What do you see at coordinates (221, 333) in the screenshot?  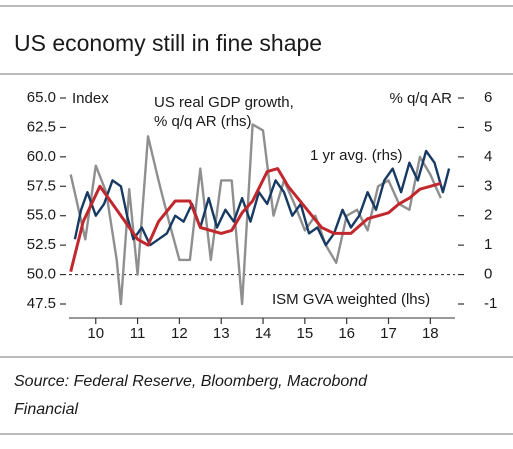 I see `x-tick-label: 13` at bounding box center [221, 333].